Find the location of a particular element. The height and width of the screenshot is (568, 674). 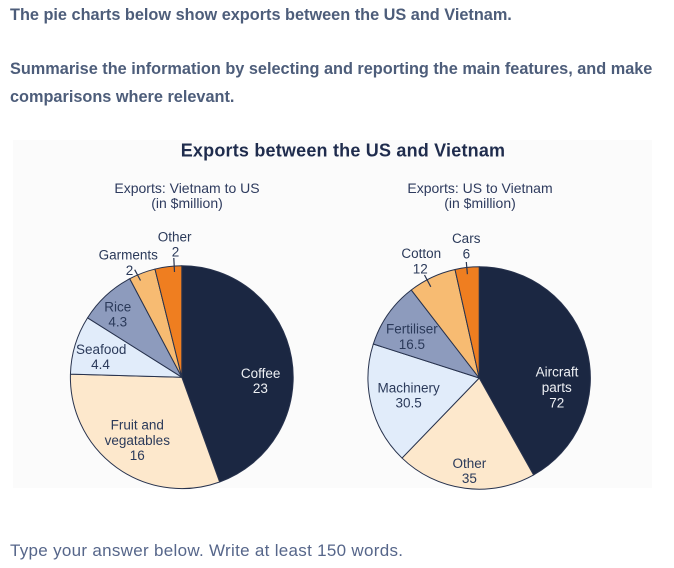

svg-text: 23 is located at coordinates (260, 388).